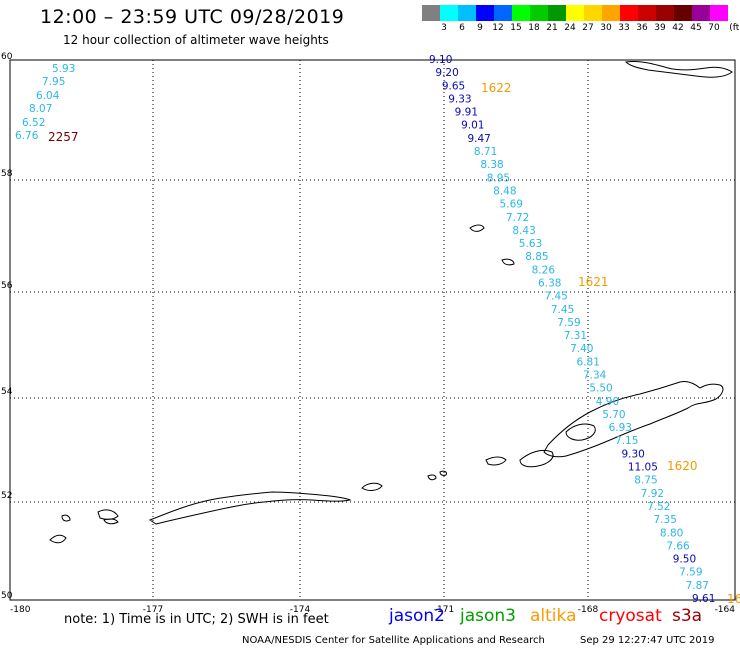  What do you see at coordinates (504, 191) in the screenshot?
I see `swh-value: 8.48` at bounding box center [504, 191].